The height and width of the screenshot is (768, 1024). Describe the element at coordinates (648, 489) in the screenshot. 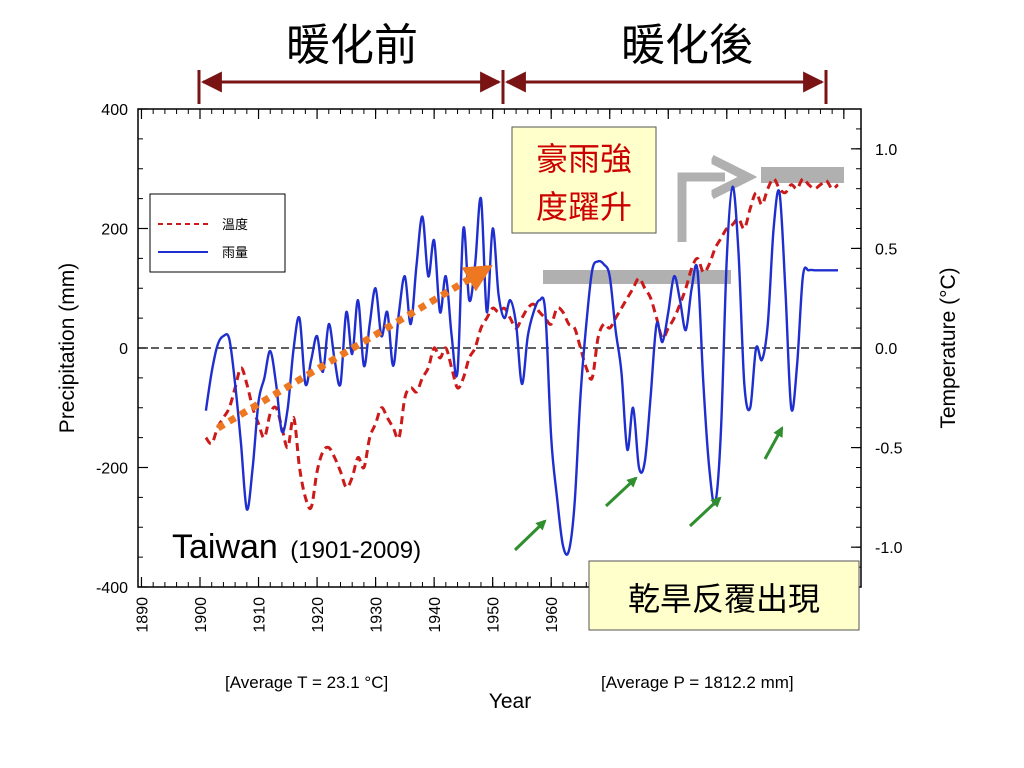

I see `drought-arrows` at that location.